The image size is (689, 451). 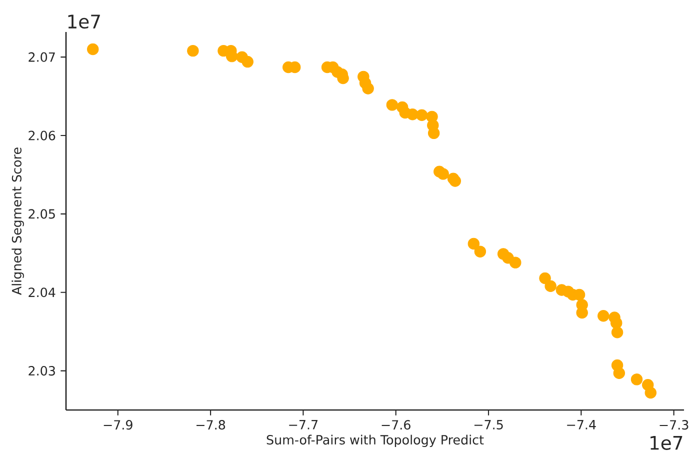 I want to click on x-tick-label: −7.7, so click(x=303, y=425).